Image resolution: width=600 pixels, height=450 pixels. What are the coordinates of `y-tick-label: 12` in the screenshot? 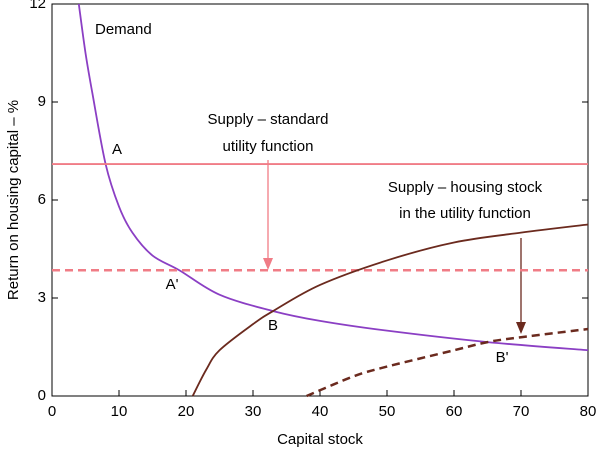 It's located at (37, 6).